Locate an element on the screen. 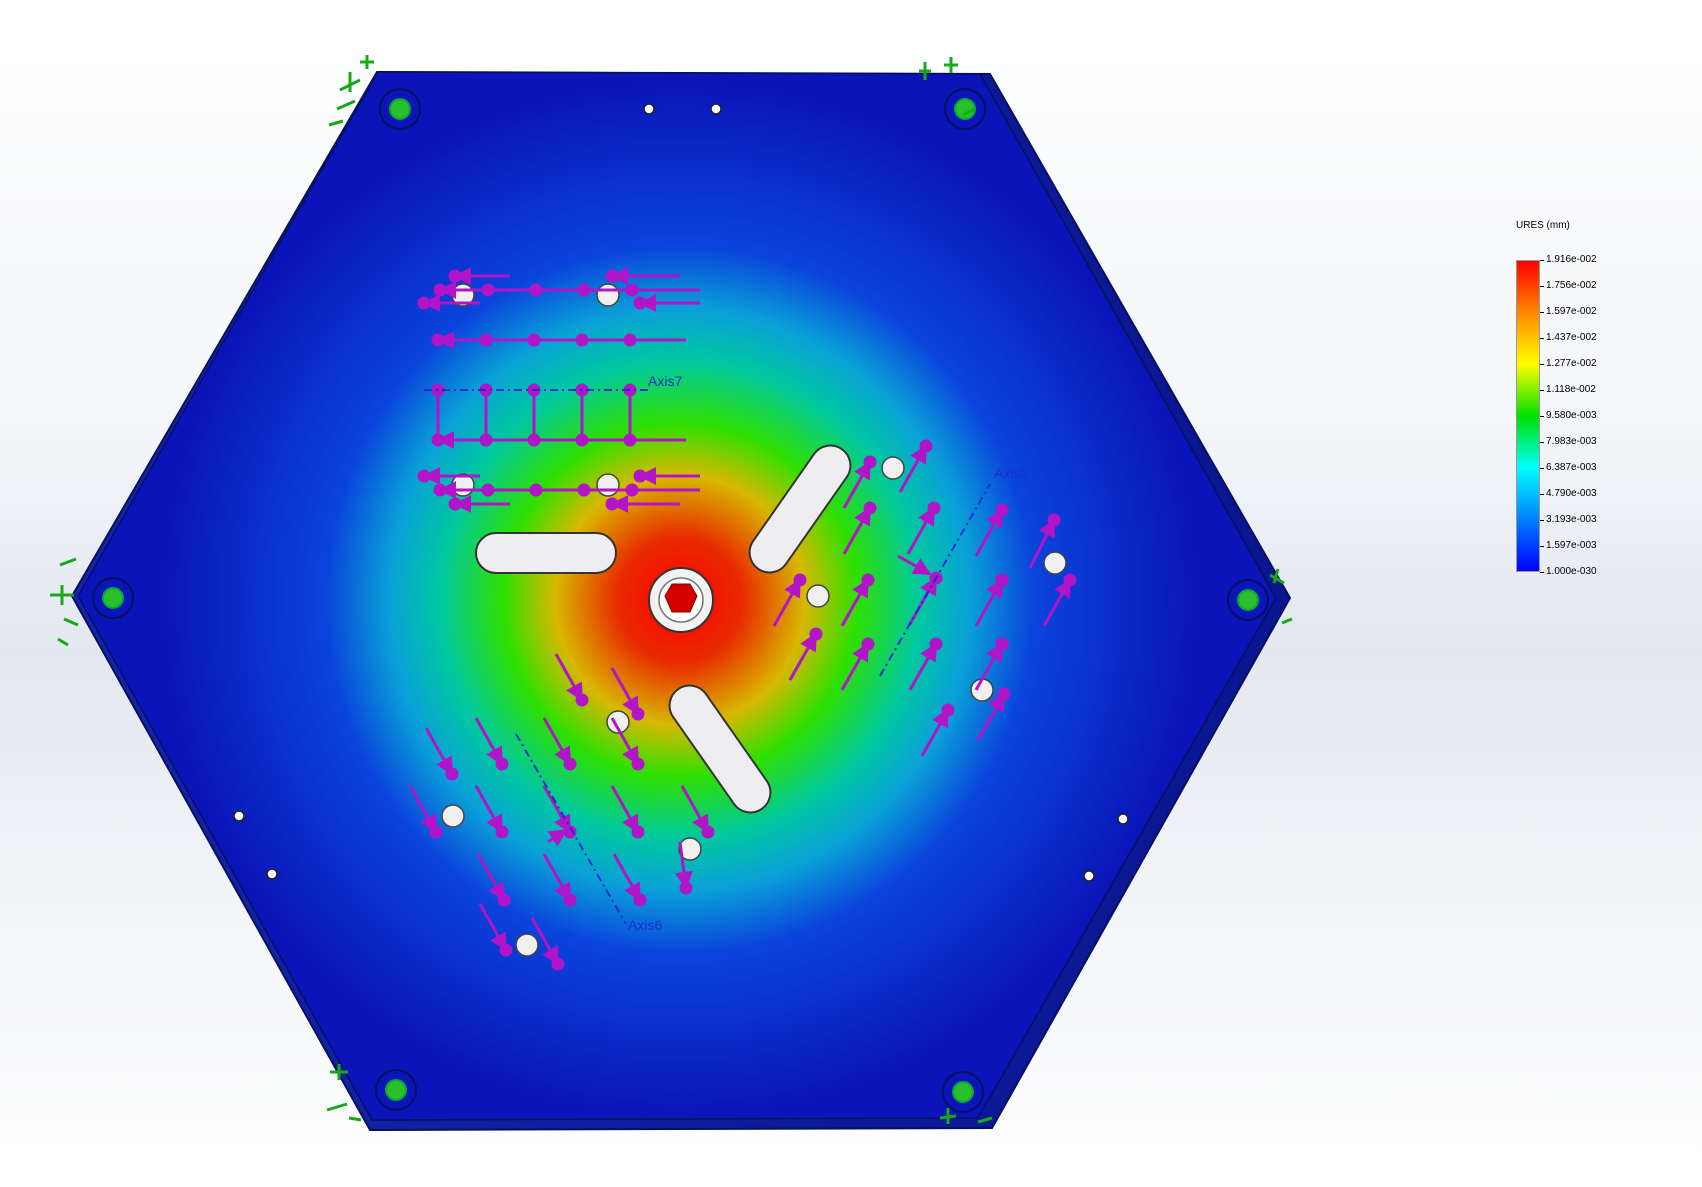 Image resolution: width=1702 pixels, height=1187 pixels. legend-value-label: 7.983e-003 is located at coordinates (1571, 441).